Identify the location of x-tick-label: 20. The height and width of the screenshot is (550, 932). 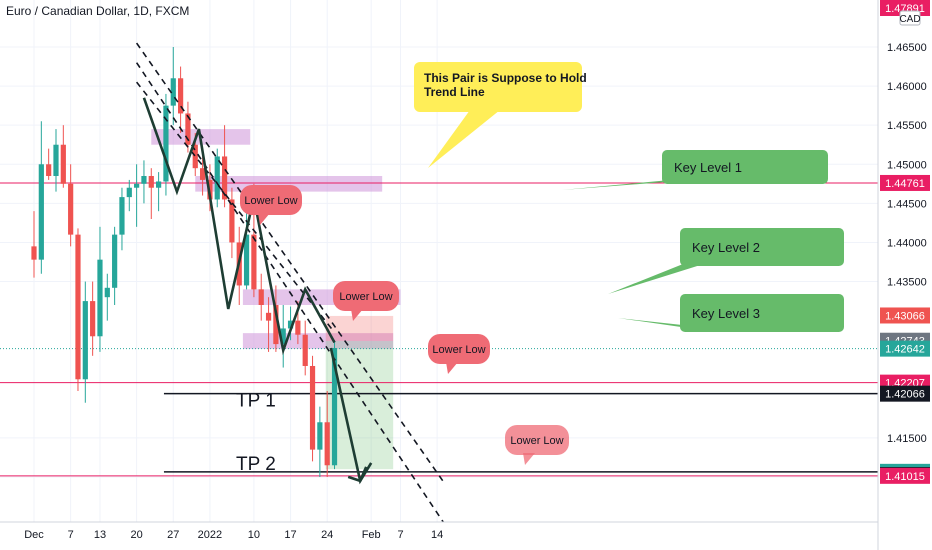
(136, 535).